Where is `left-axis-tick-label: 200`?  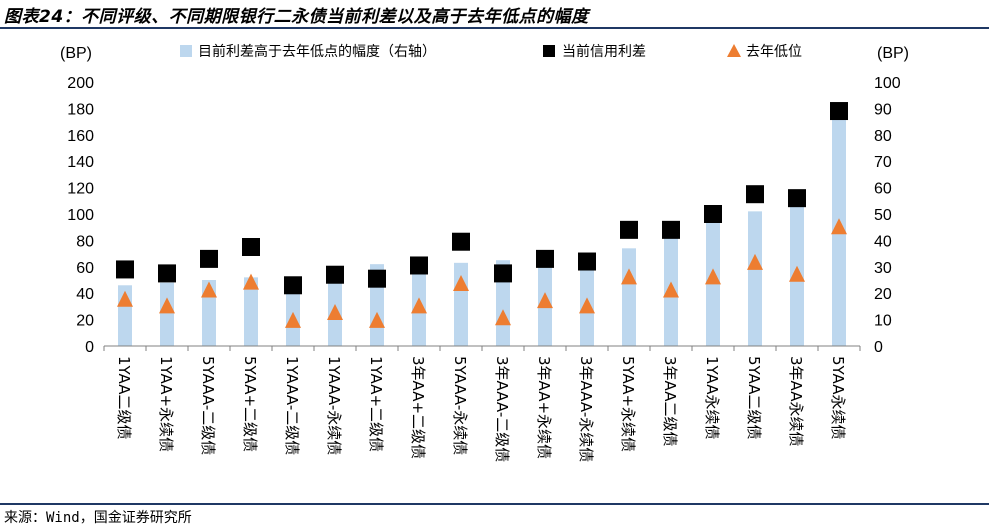 left-axis-tick-label: 200 is located at coordinates (80, 83).